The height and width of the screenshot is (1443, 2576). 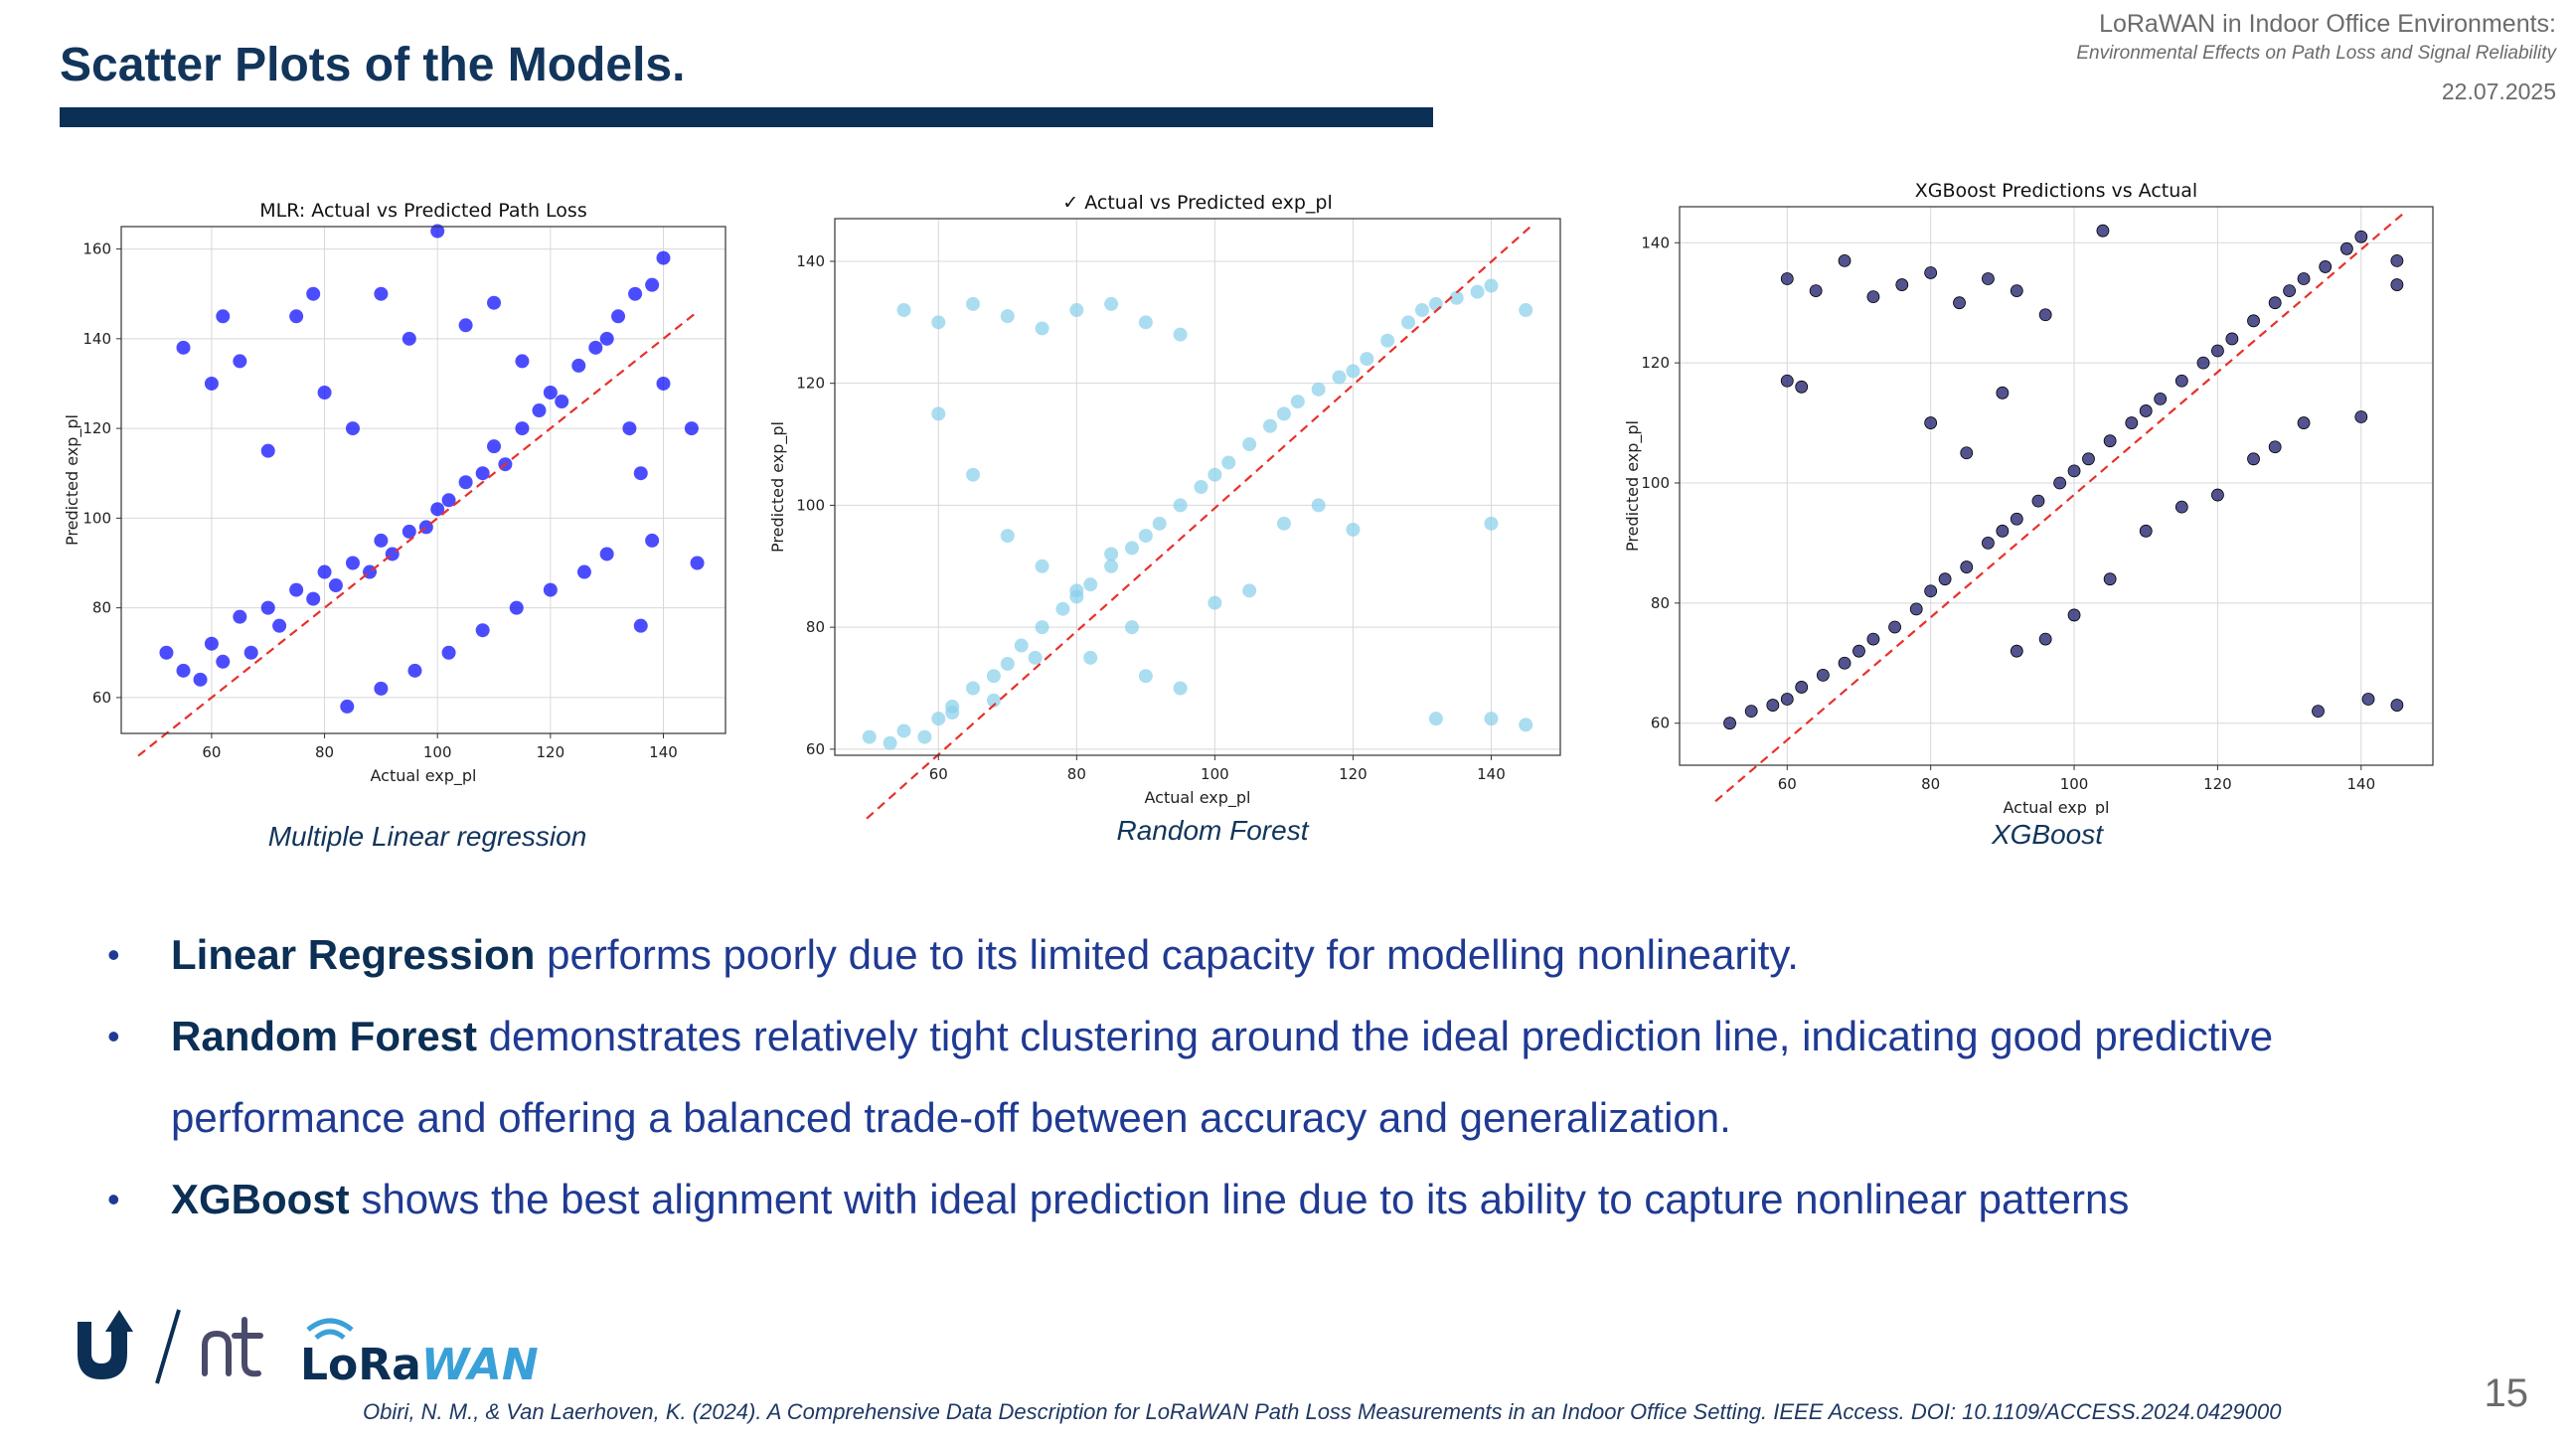 What do you see at coordinates (105, 1344) in the screenshot?
I see `university-logo-icon` at bounding box center [105, 1344].